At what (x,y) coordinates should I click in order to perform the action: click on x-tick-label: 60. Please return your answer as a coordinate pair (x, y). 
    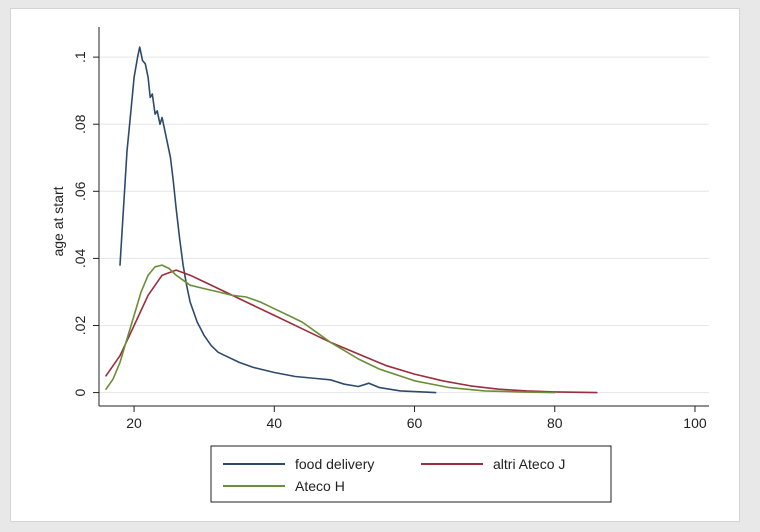
    Looking at the image, I should click on (415, 423).